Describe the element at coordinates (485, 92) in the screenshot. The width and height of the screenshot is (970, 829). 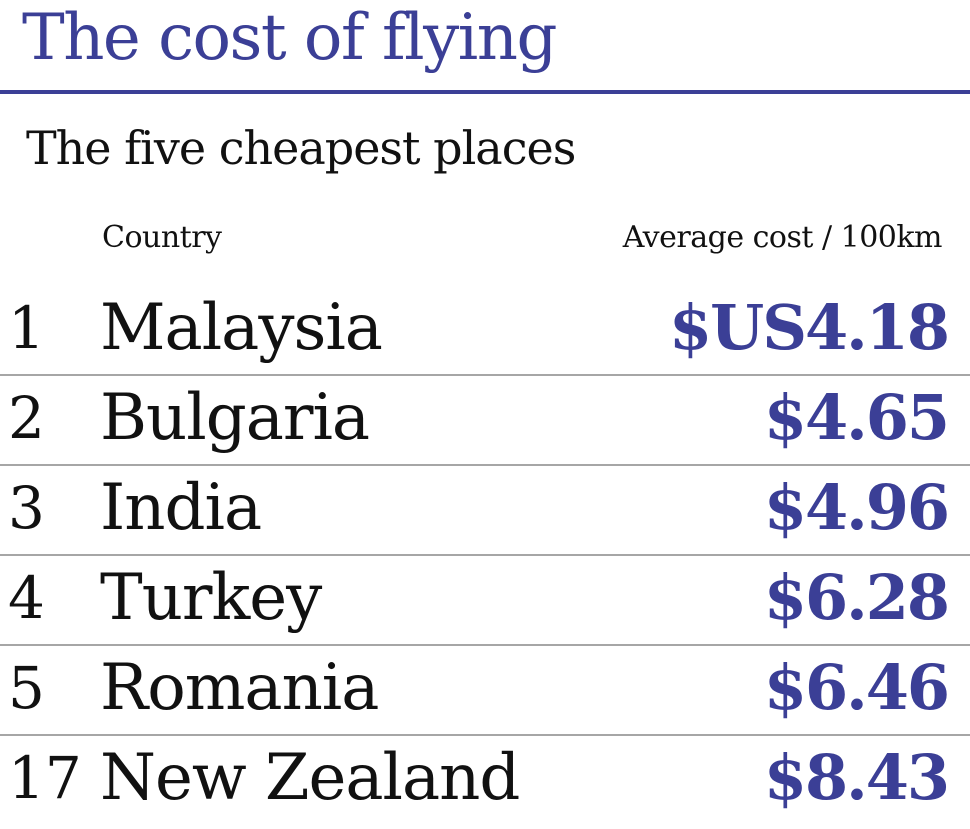
I see `title-divider` at that location.